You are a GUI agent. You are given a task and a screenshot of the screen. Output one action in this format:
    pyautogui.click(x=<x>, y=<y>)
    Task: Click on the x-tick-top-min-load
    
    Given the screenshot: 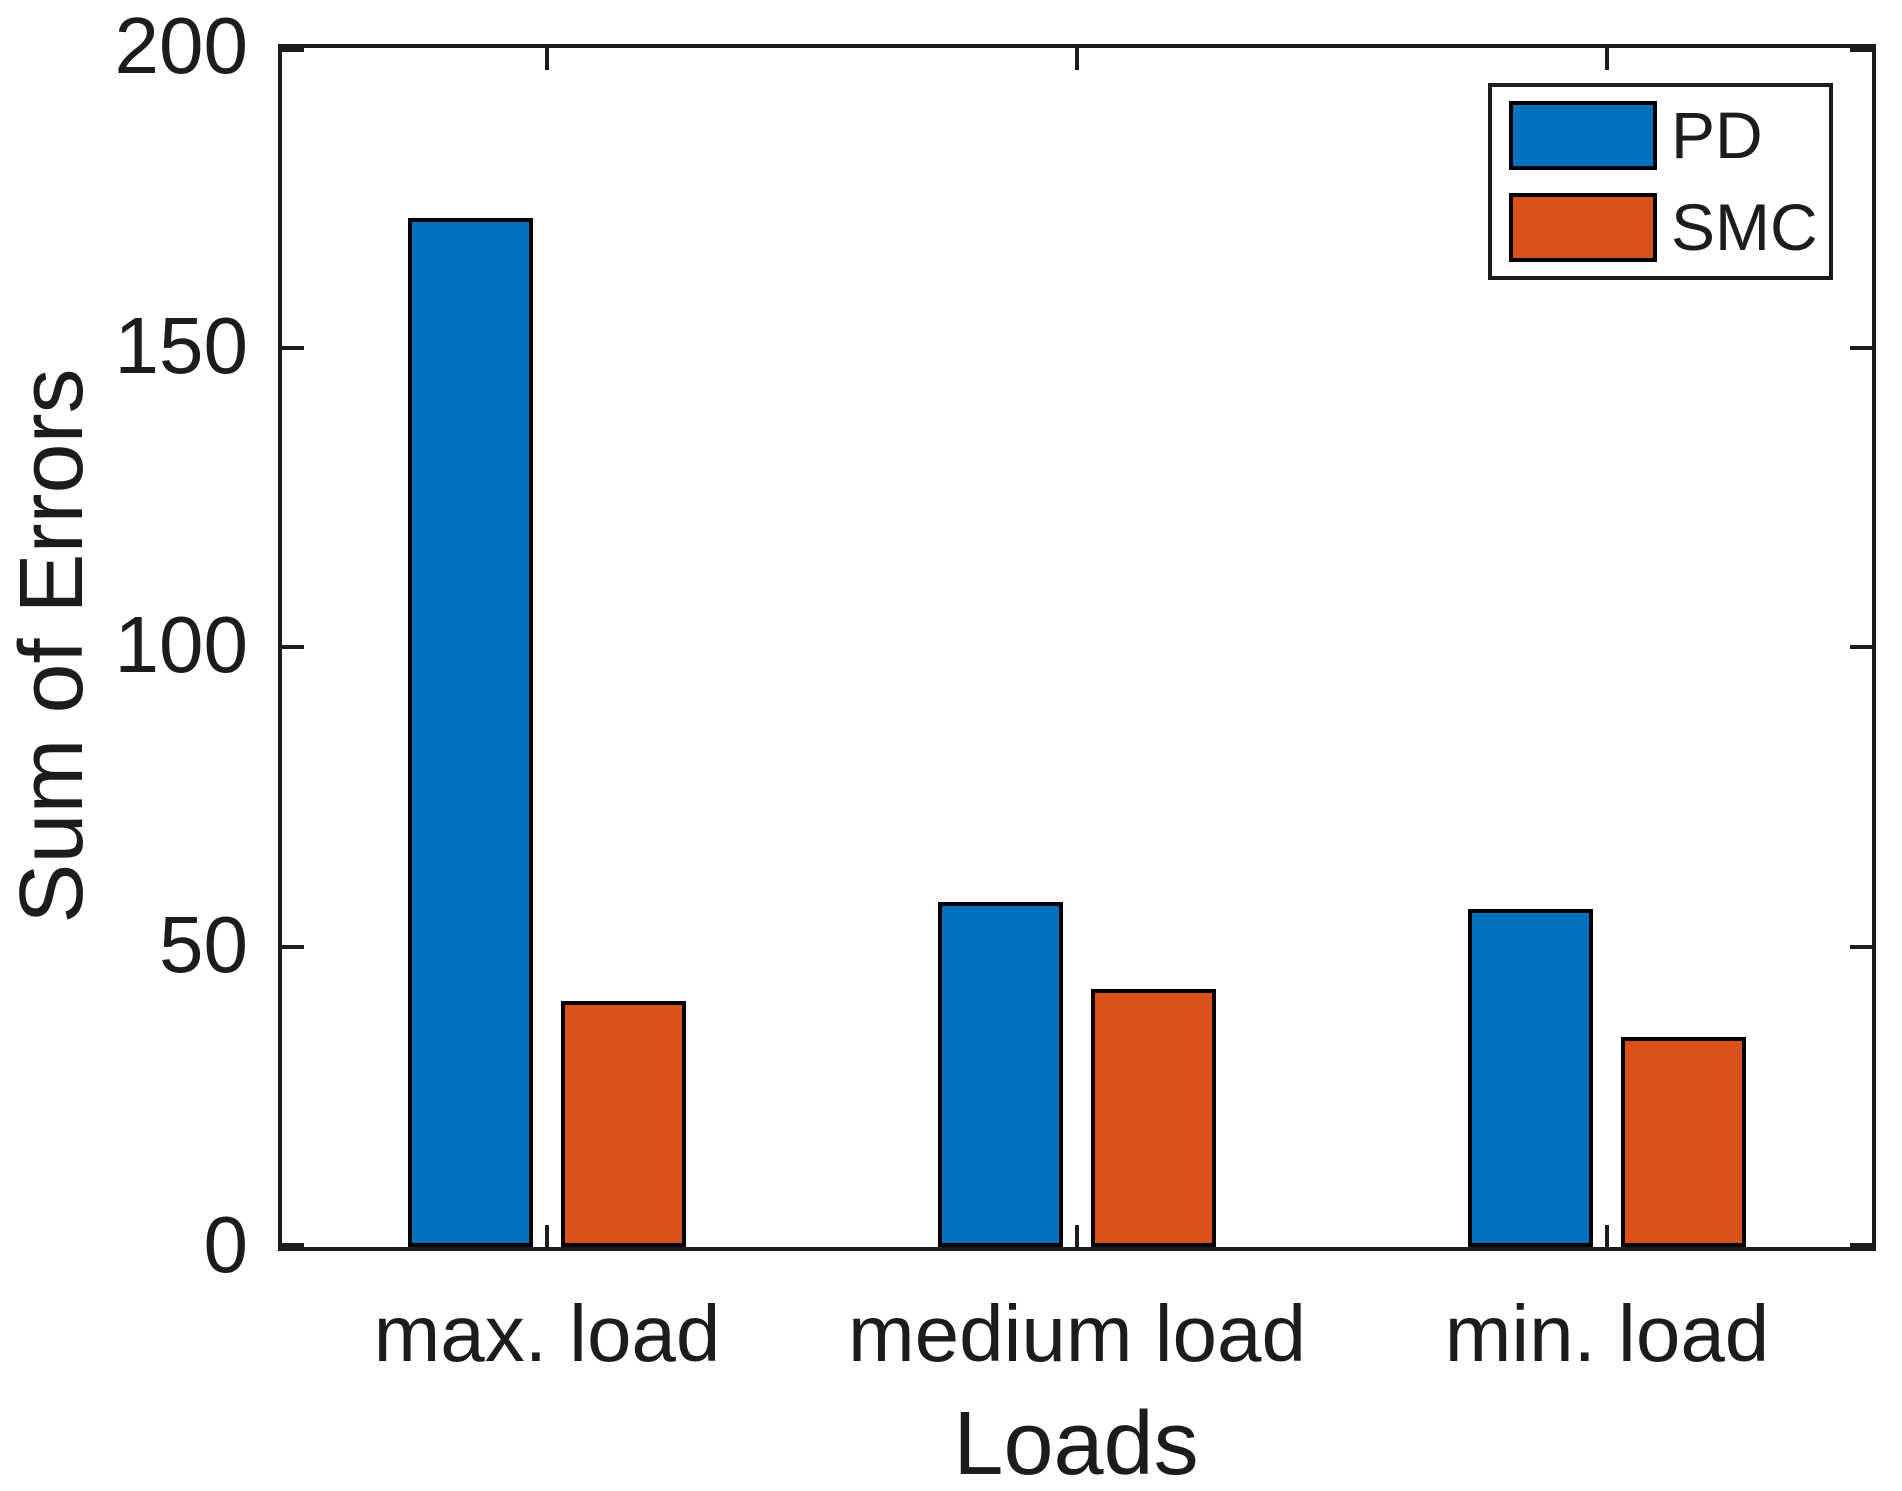 What is the action you would take?
    pyautogui.click(x=1607, y=59)
    